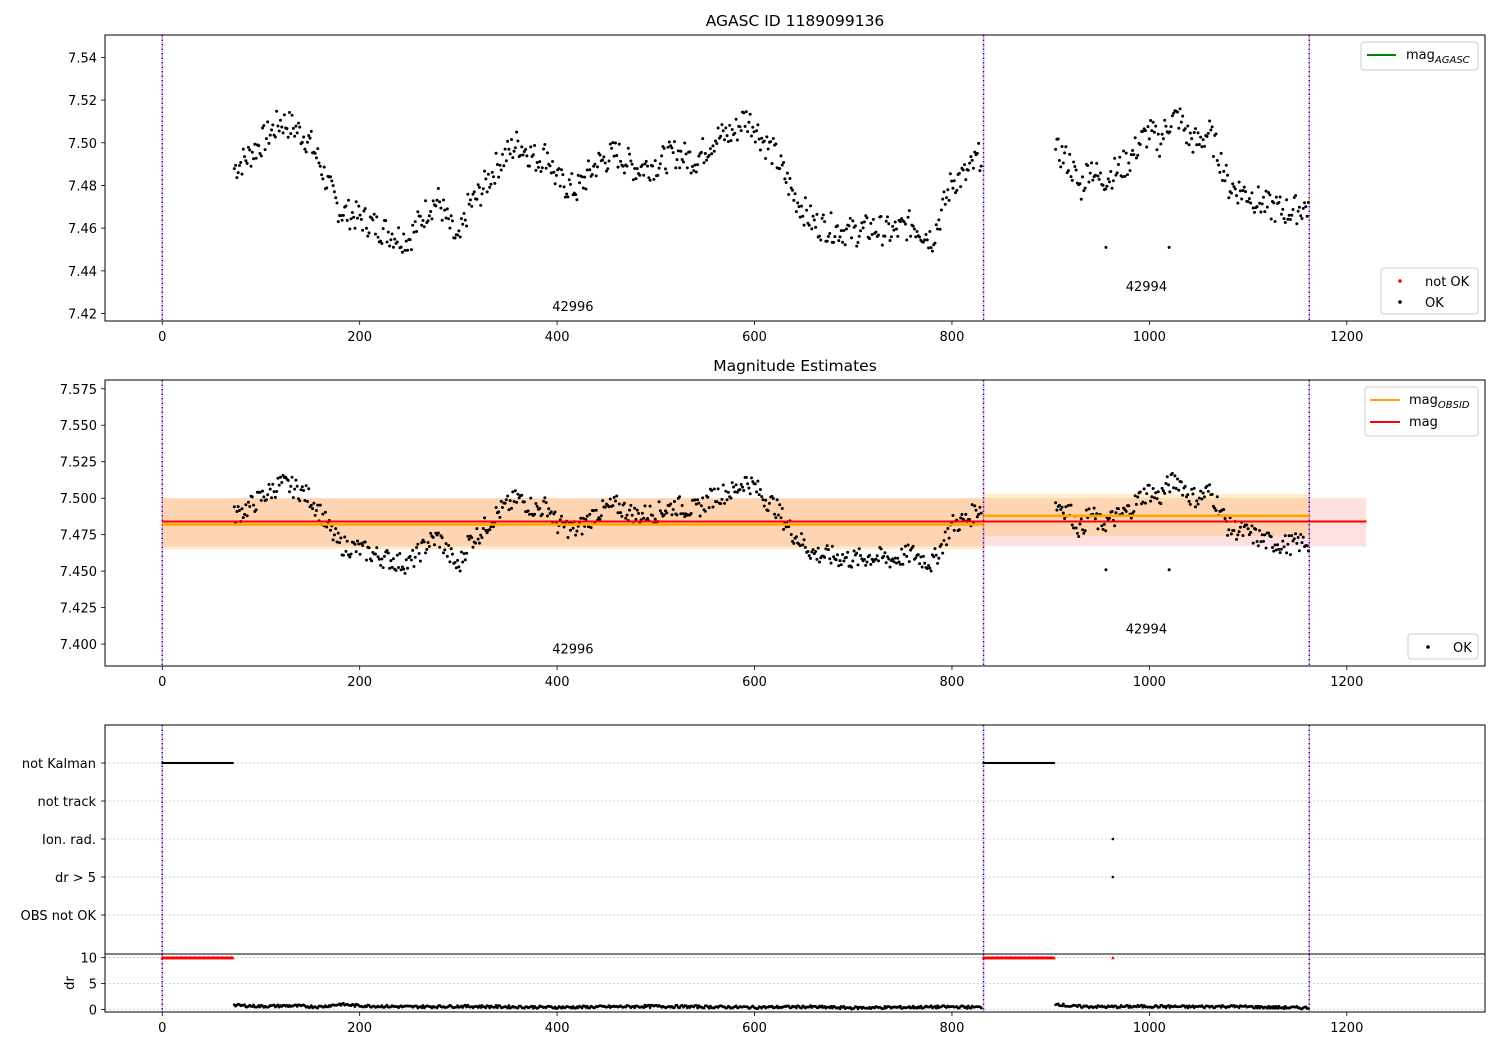 The width and height of the screenshot is (1500, 1050). I want to click on flag-category-label: not track, so click(66, 802).